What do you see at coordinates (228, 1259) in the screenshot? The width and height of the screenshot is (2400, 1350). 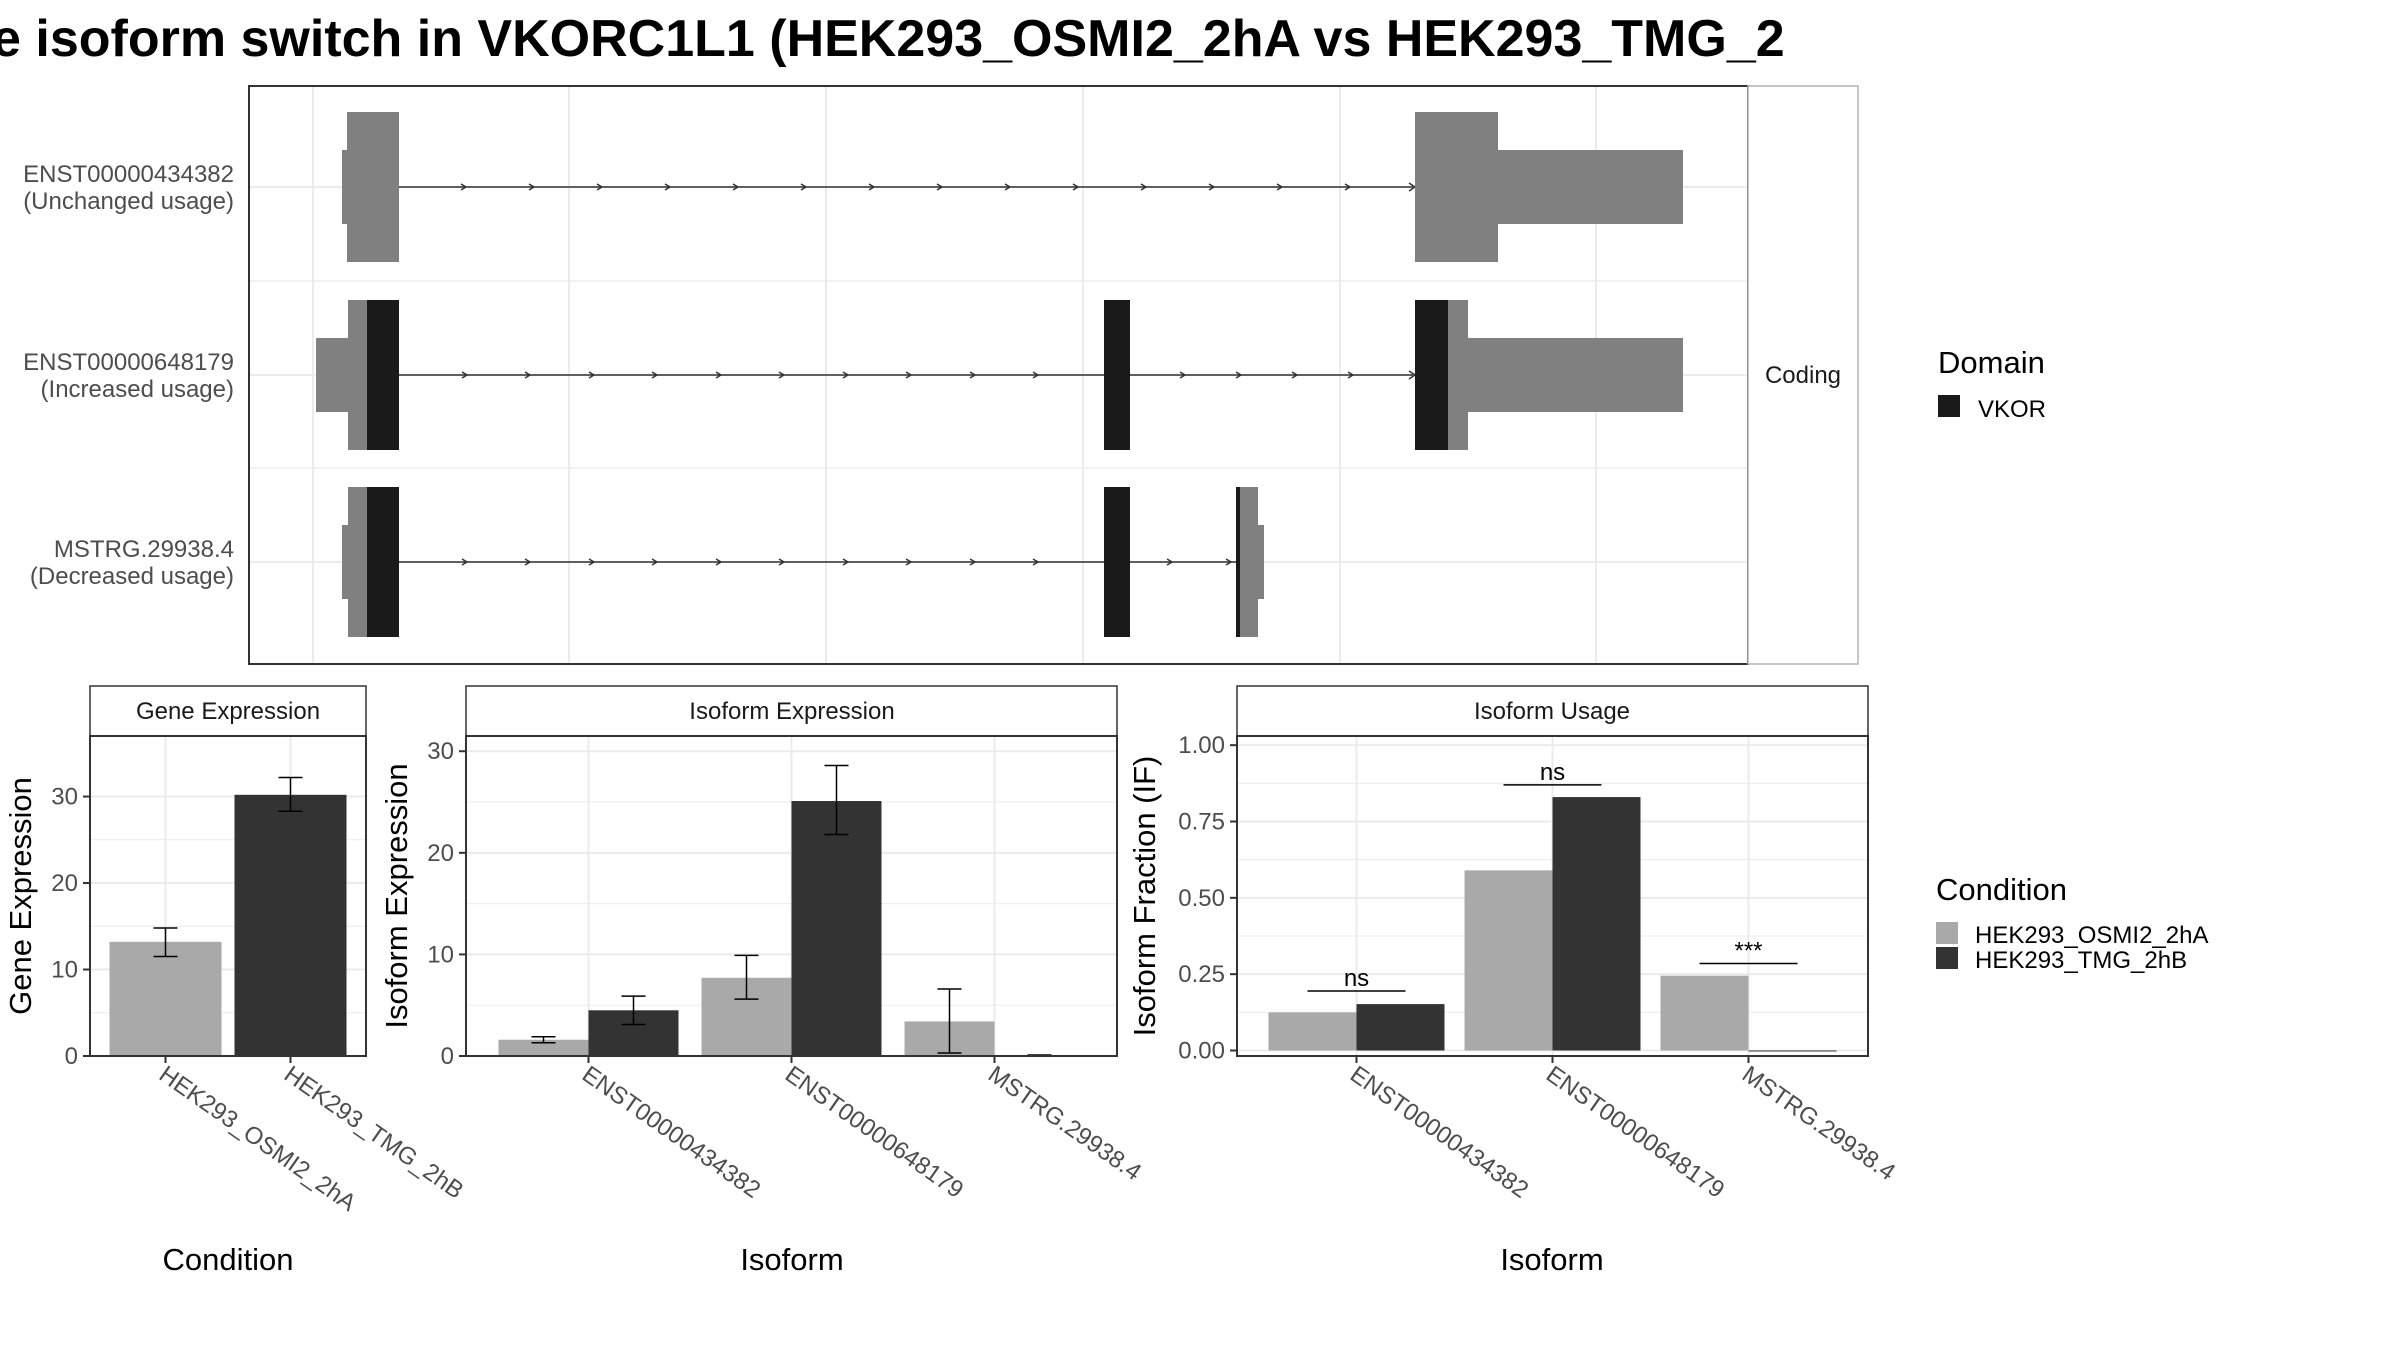 I see `gene-expression-x-label: Condition` at bounding box center [228, 1259].